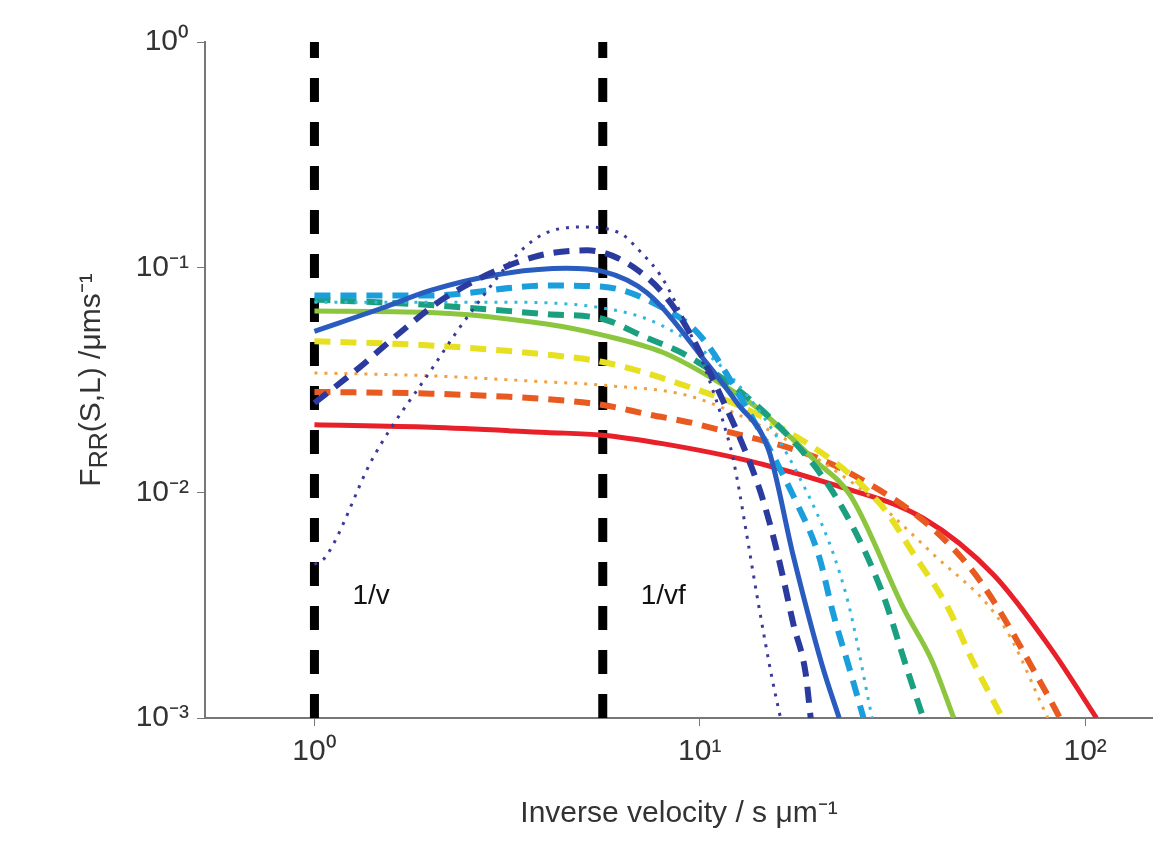 The image size is (1153, 846). Describe the element at coordinates (663, 595) in the screenshot. I see `ref-line-label: 1/vf` at that location.